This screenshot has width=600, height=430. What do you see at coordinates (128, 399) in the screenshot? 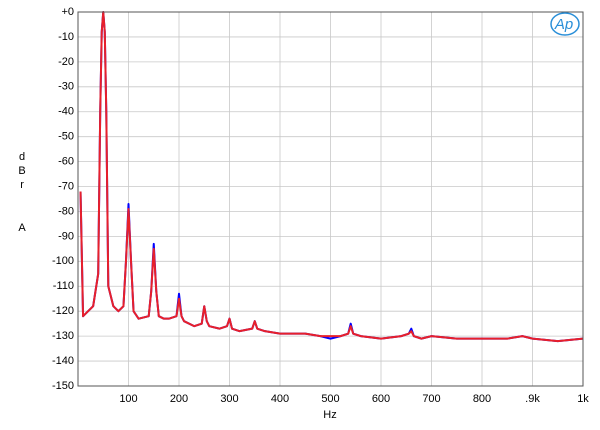
I see `x-tick-label: 100` at bounding box center [128, 399].